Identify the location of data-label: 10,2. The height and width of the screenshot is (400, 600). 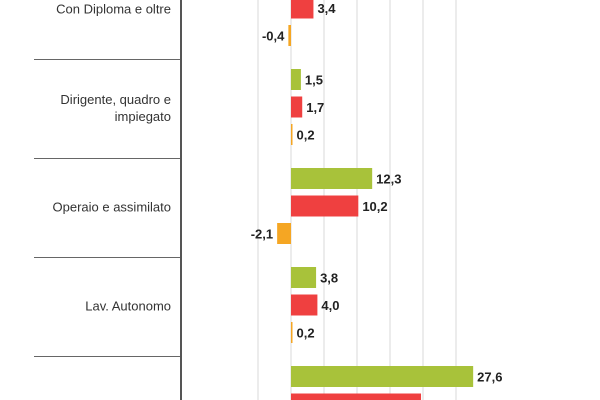
(374, 206).